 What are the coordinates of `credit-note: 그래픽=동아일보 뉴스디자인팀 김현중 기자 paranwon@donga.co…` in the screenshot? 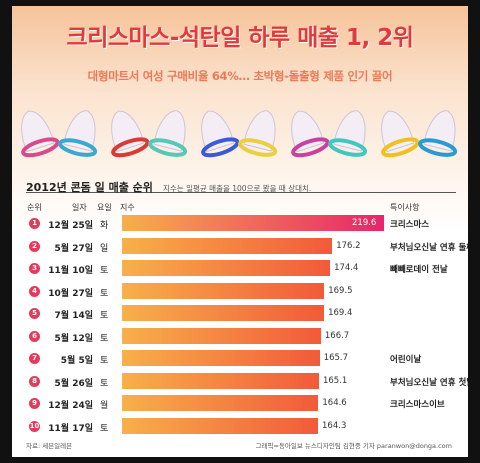 It's located at (353, 446).